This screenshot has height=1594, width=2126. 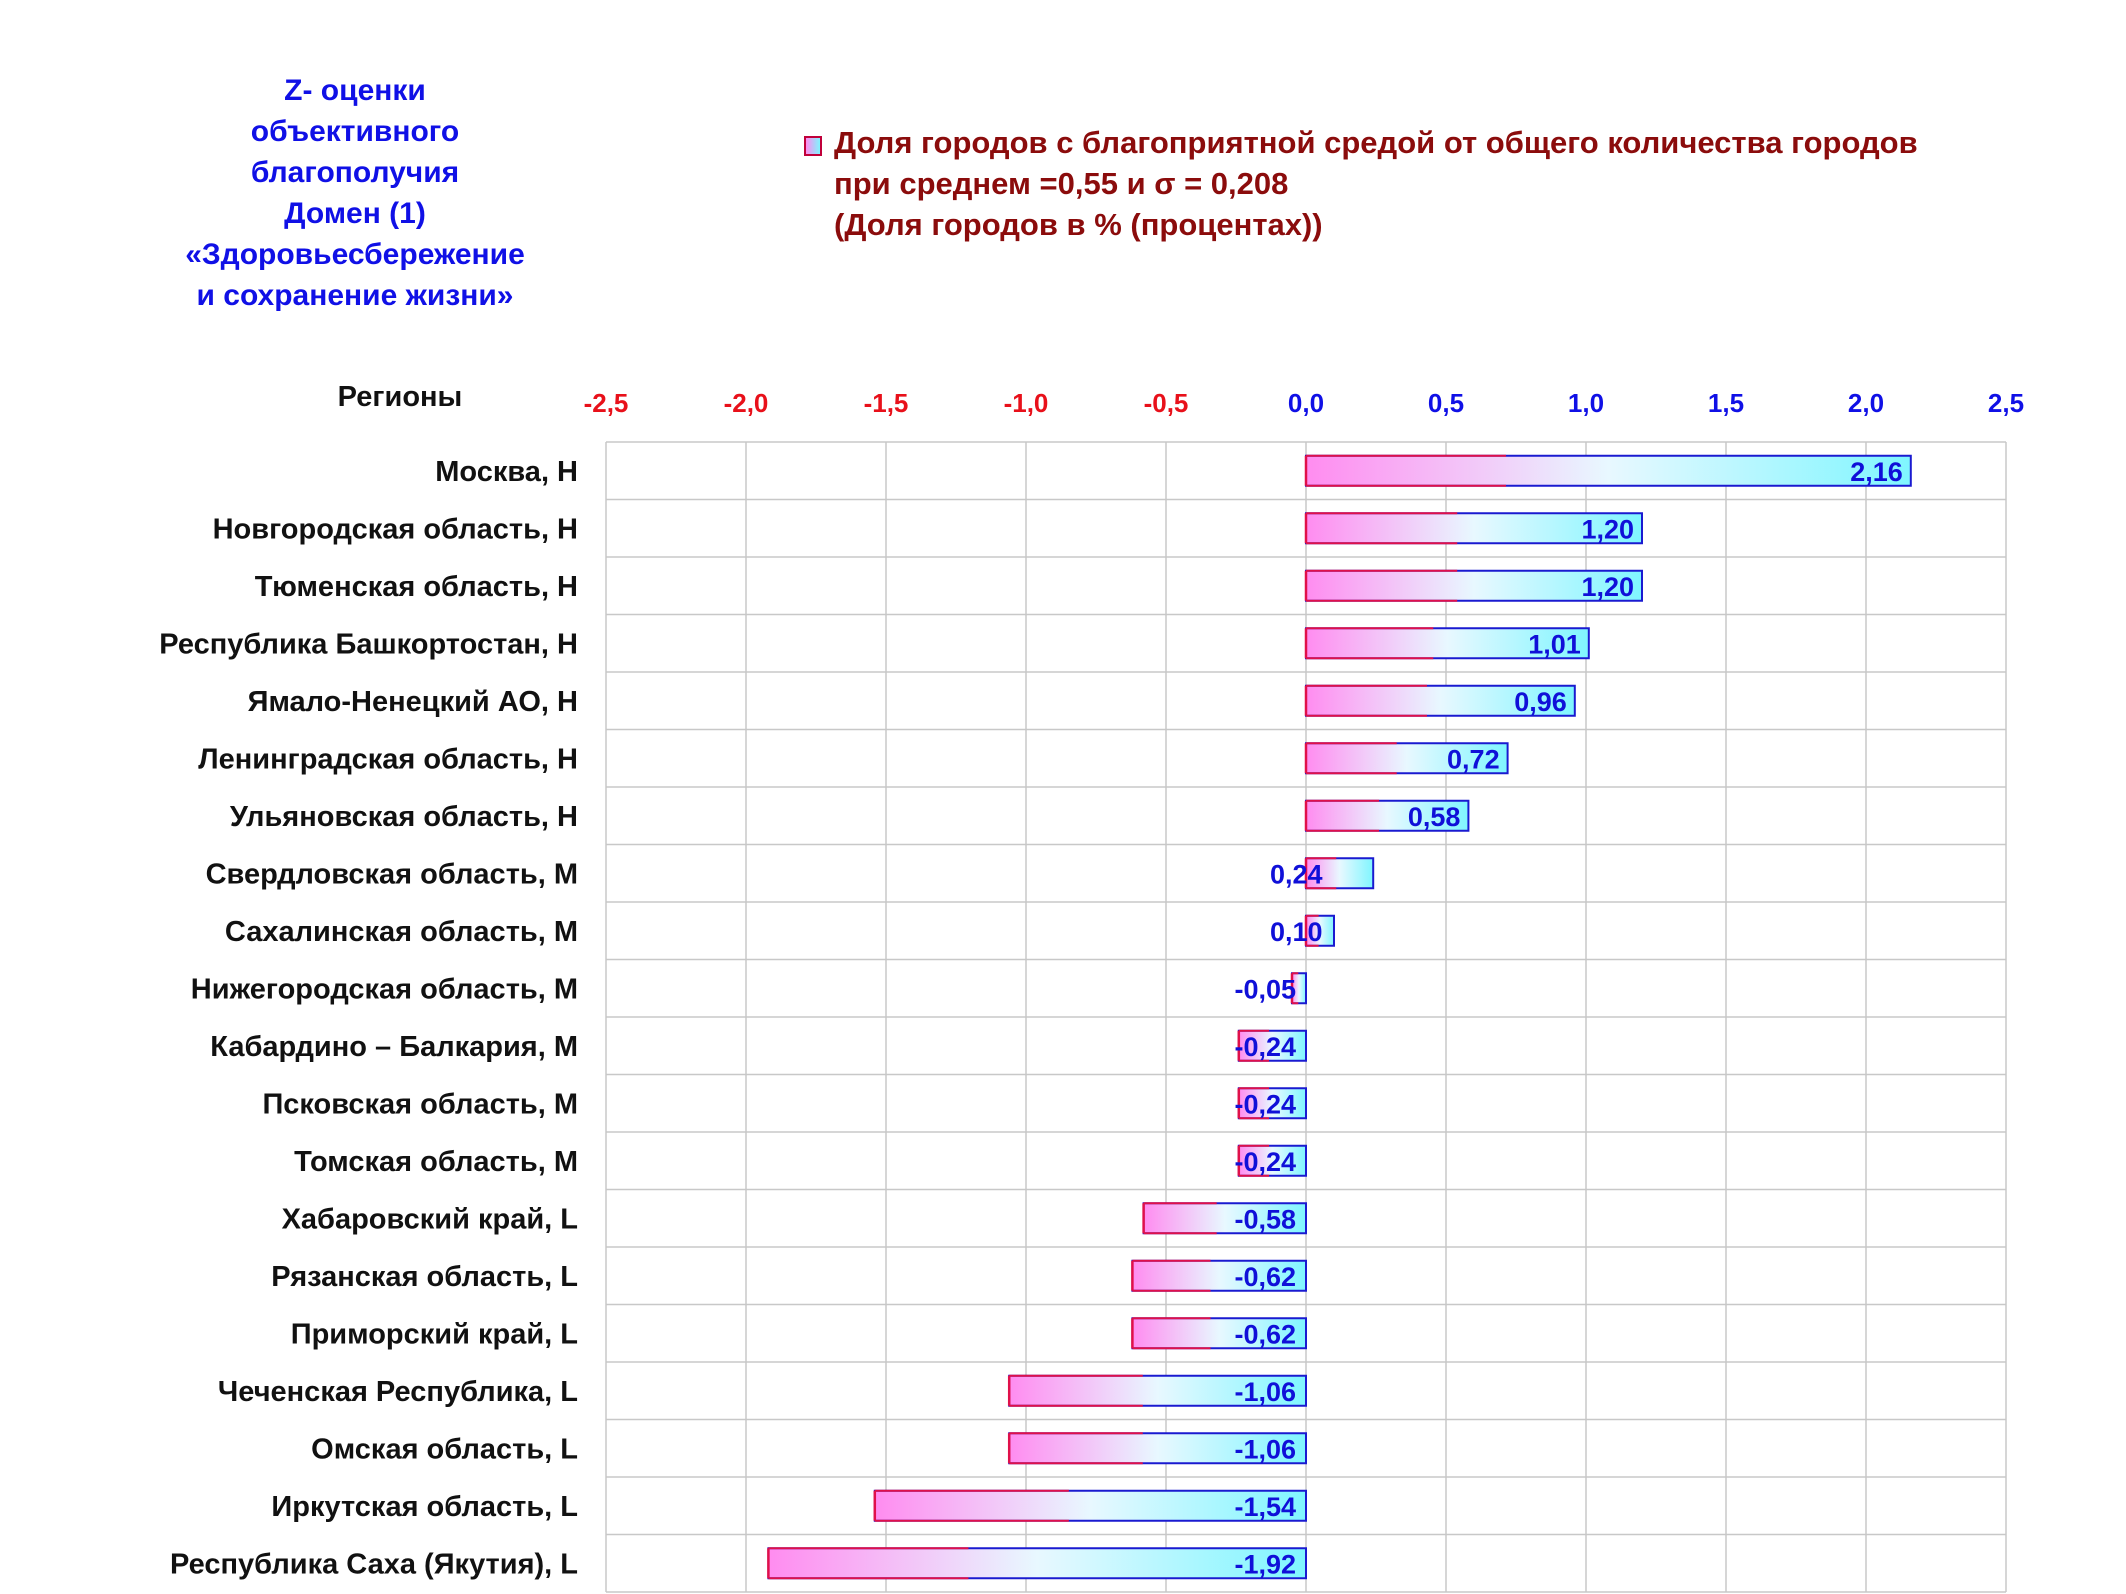 What do you see at coordinates (1026, 403) in the screenshot?
I see `x-tick-label: -1,0` at bounding box center [1026, 403].